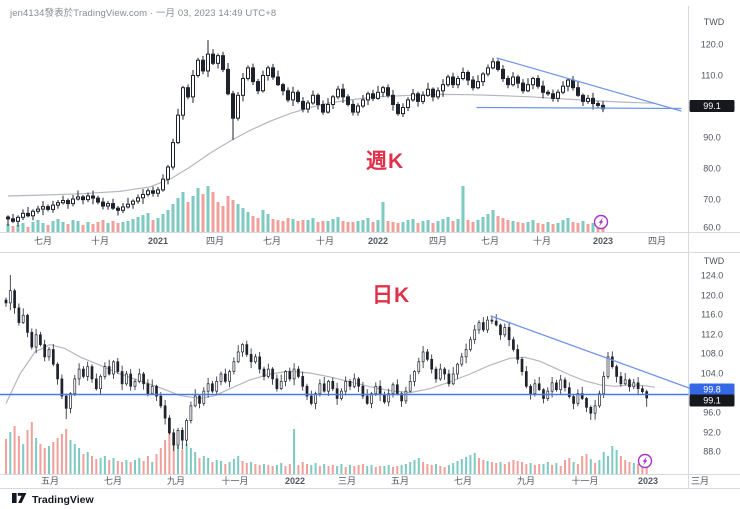  I want to click on tradingview-footer-link: TradingView, so click(53, 500).